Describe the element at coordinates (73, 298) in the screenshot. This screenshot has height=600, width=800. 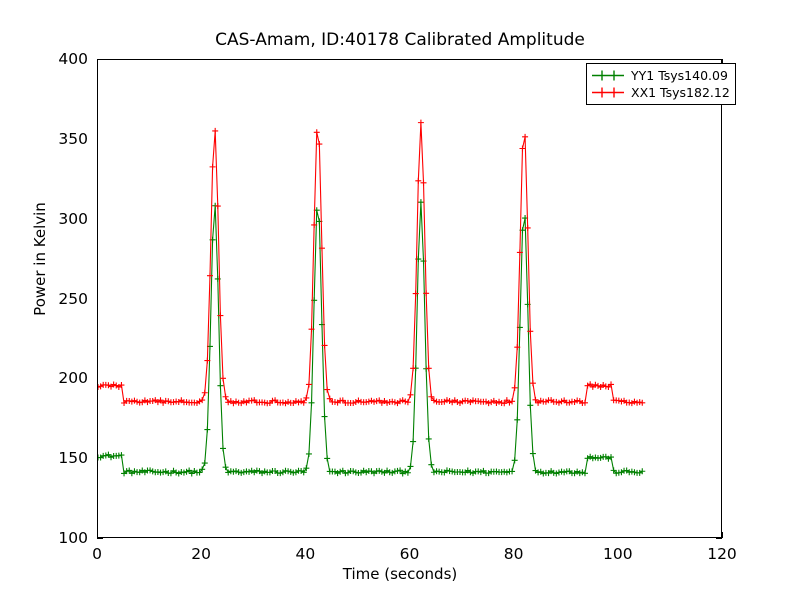
I see `y-tick-label: 250` at that location.